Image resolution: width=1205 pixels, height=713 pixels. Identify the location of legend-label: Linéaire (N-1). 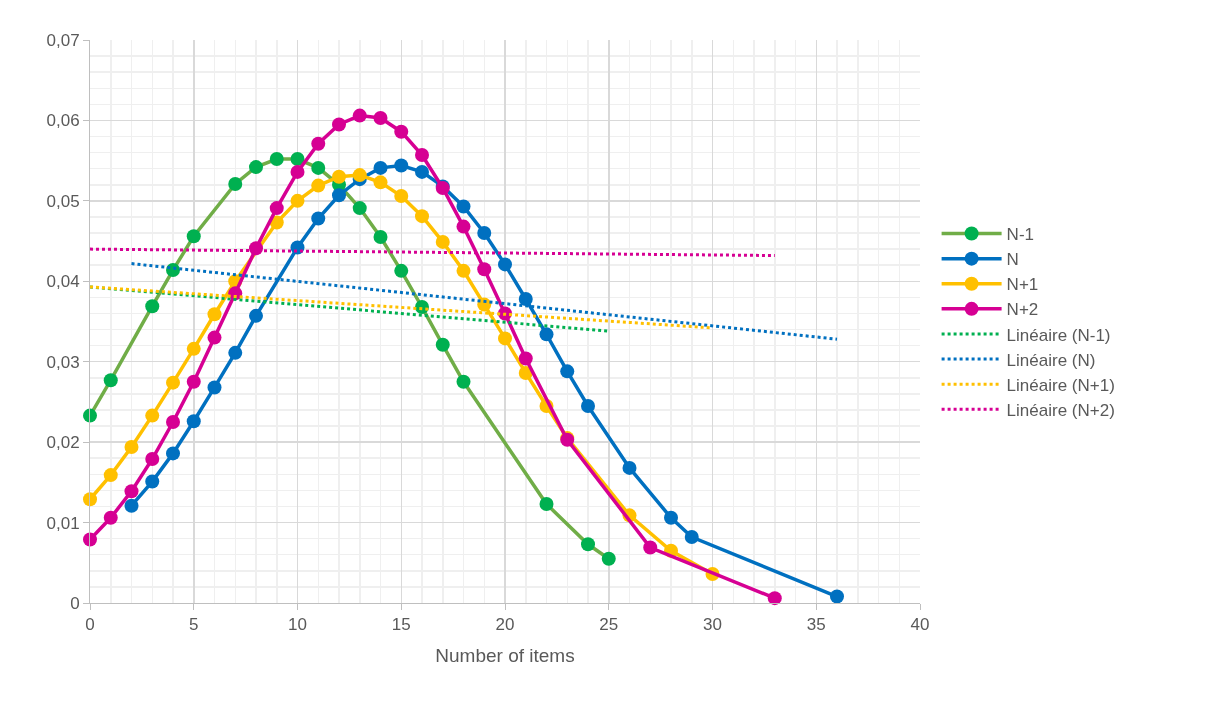
(1058, 335).